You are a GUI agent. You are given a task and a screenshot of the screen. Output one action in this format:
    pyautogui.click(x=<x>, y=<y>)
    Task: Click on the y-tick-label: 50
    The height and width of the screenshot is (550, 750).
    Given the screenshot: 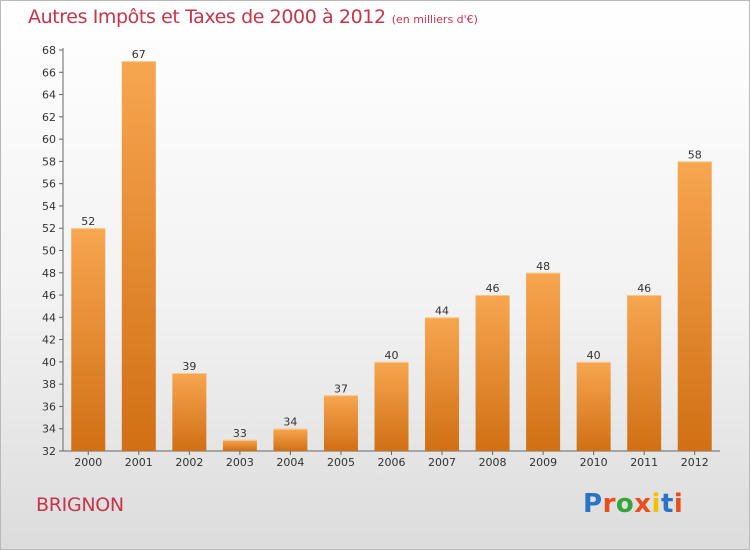 What is the action you would take?
    pyautogui.click(x=49, y=251)
    